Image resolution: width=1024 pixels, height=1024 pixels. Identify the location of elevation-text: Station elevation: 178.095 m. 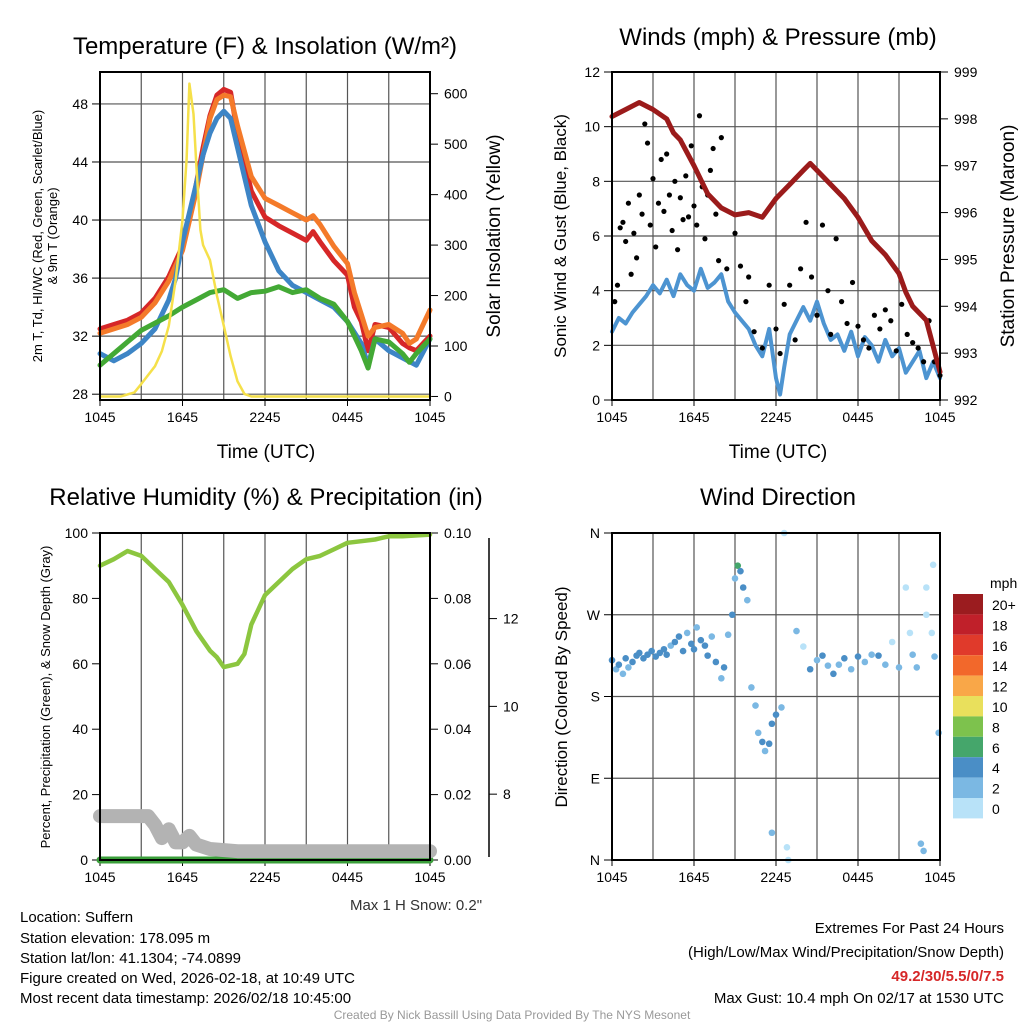
(115, 938).